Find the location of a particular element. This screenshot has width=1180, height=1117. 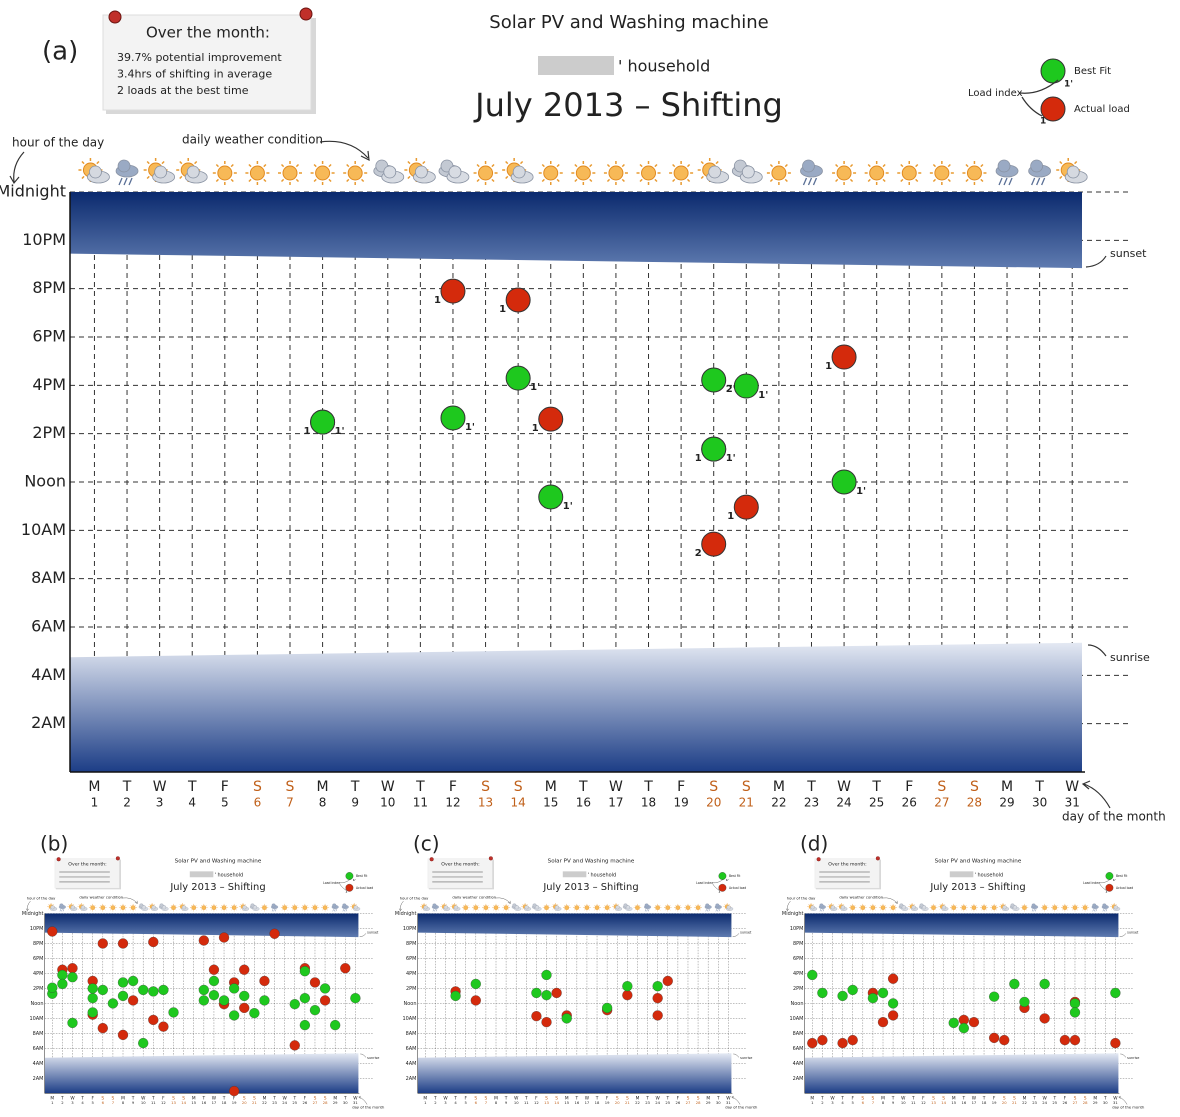

y-axis-note: hour of the day is located at coordinates (58, 143).